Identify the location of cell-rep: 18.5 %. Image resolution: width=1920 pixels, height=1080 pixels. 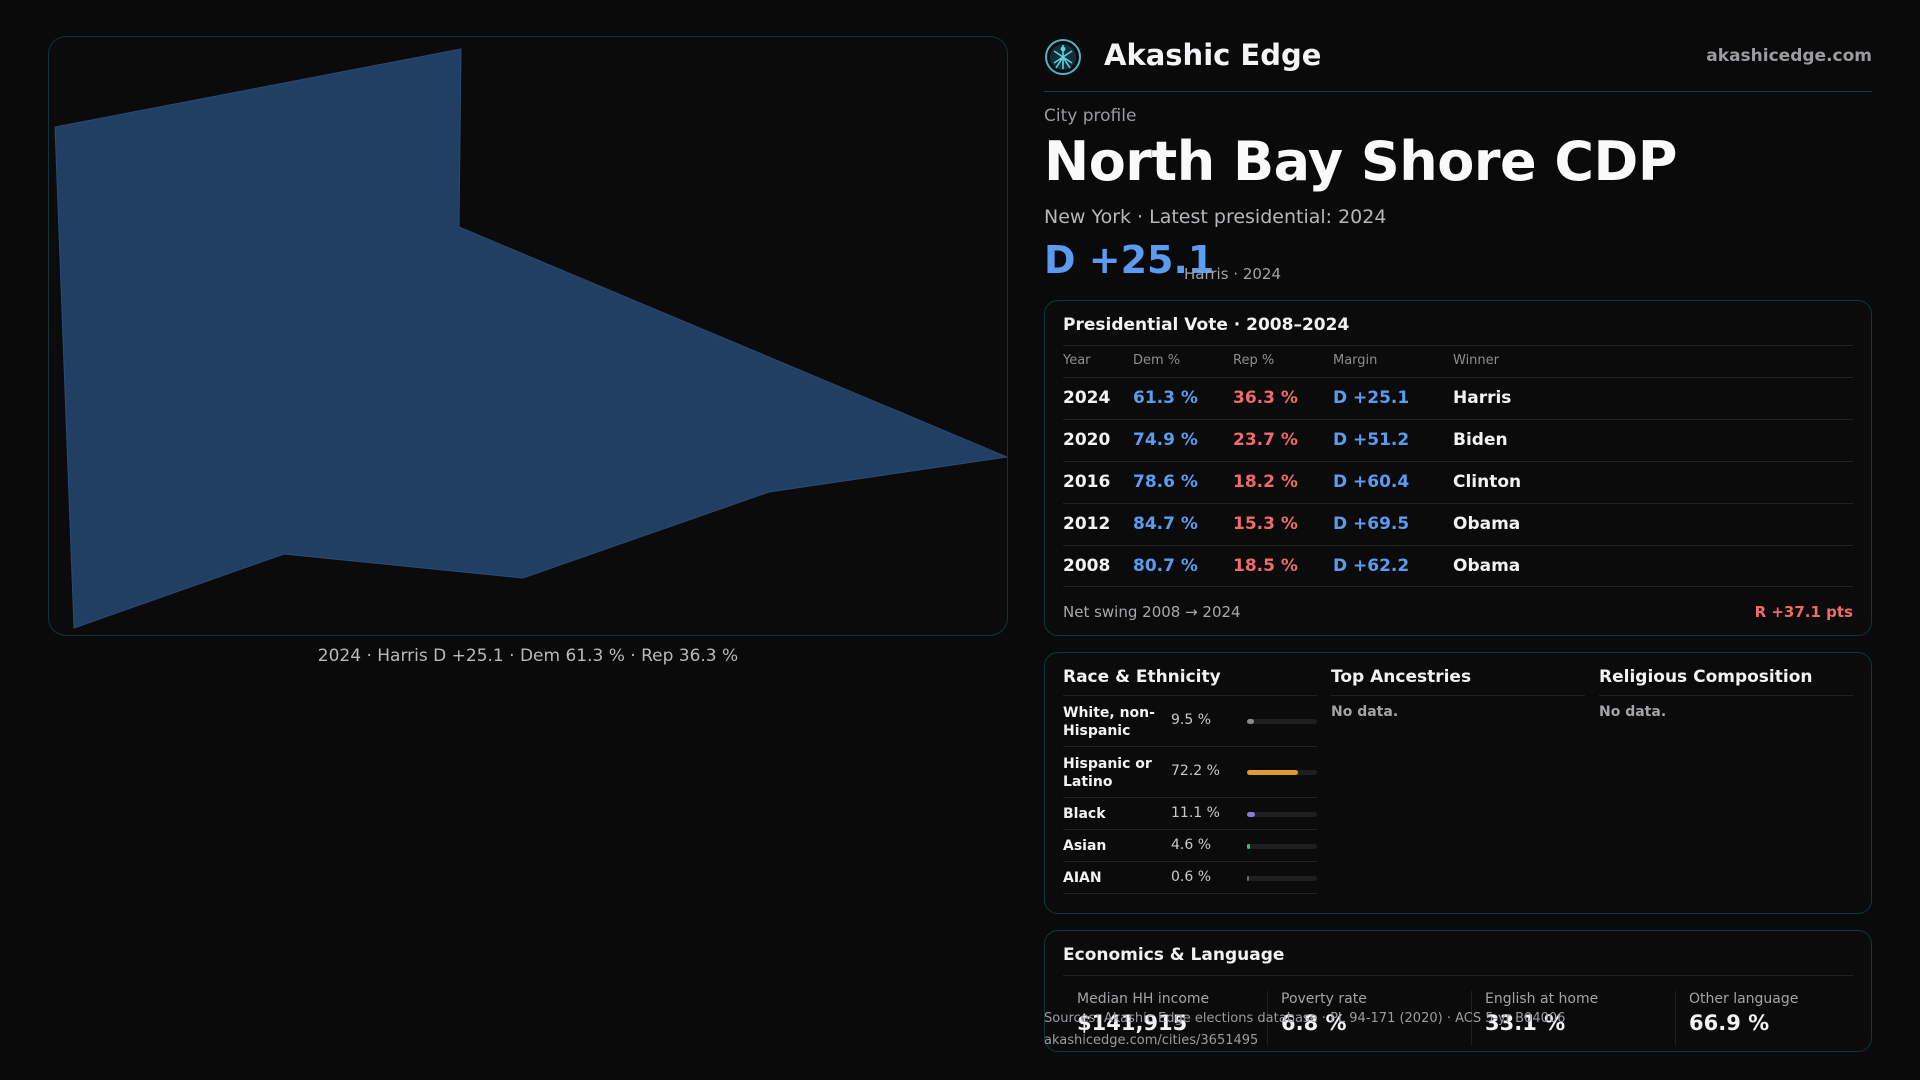
(1265, 566).